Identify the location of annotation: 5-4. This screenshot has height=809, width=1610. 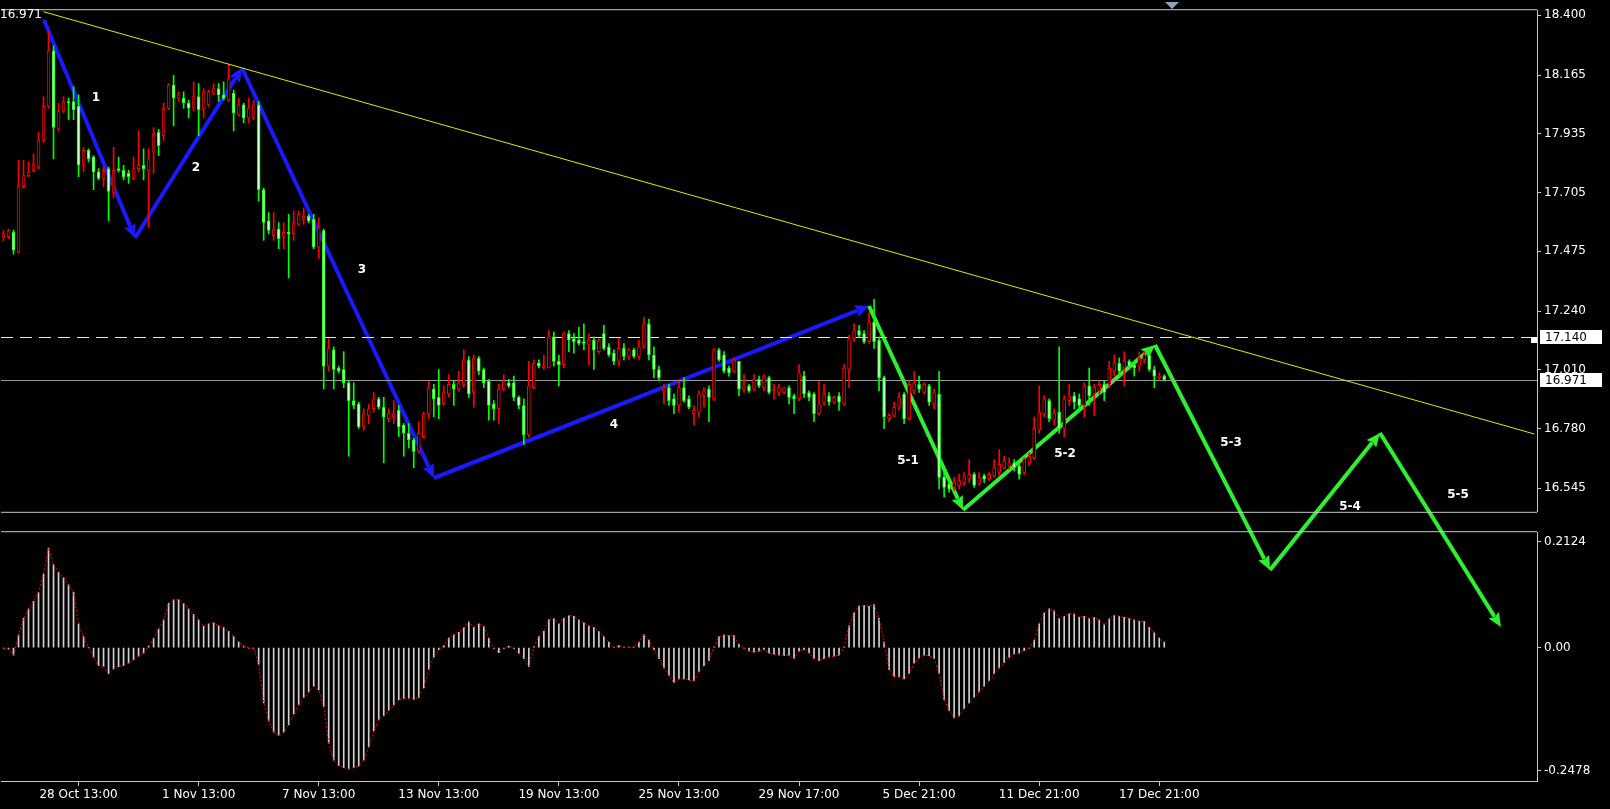
(1350, 506).